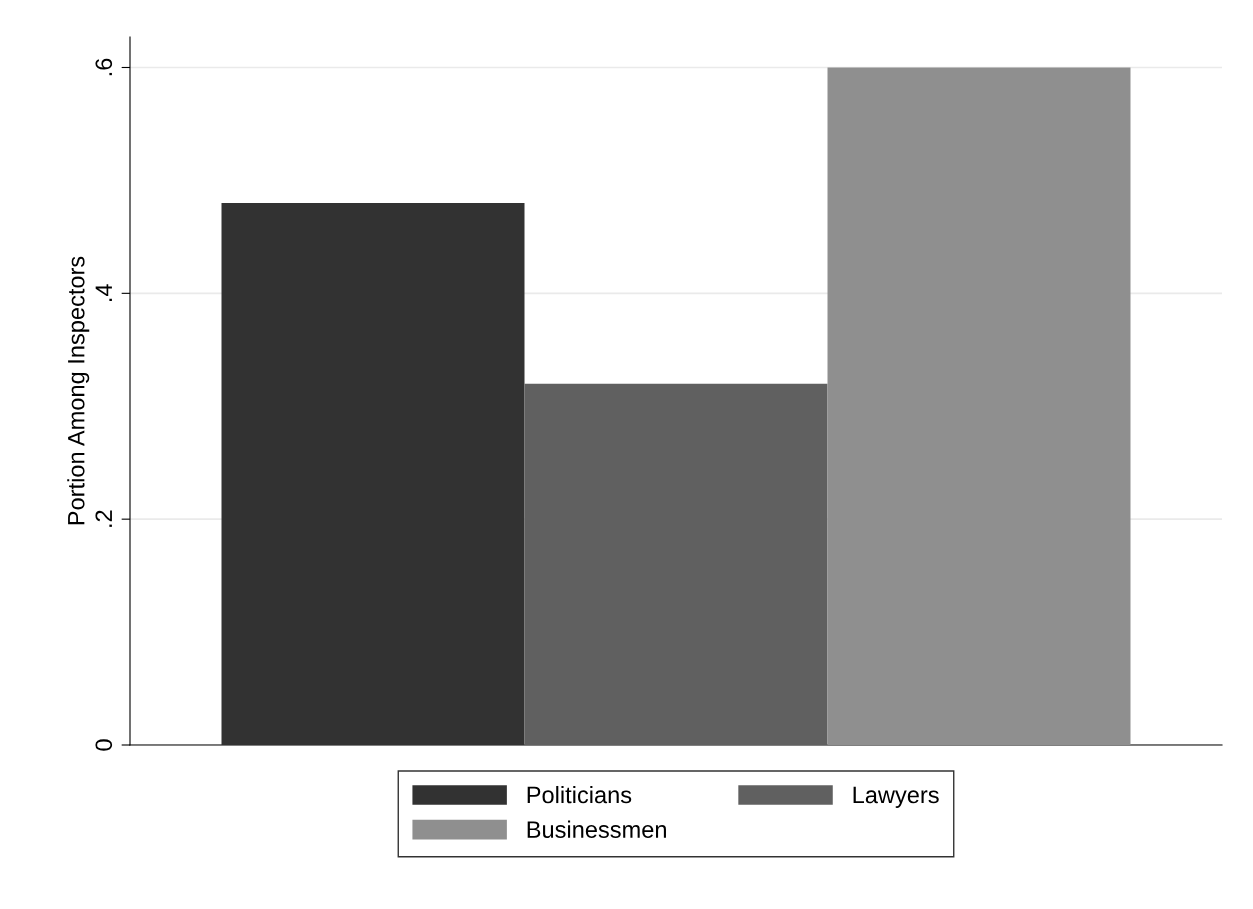 Image resolution: width=1253 pixels, height=909 pixels. Describe the element at coordinates (78, 390) in the screenshot. I see `y-axis-title: Portion Among Inspectors` at that location.